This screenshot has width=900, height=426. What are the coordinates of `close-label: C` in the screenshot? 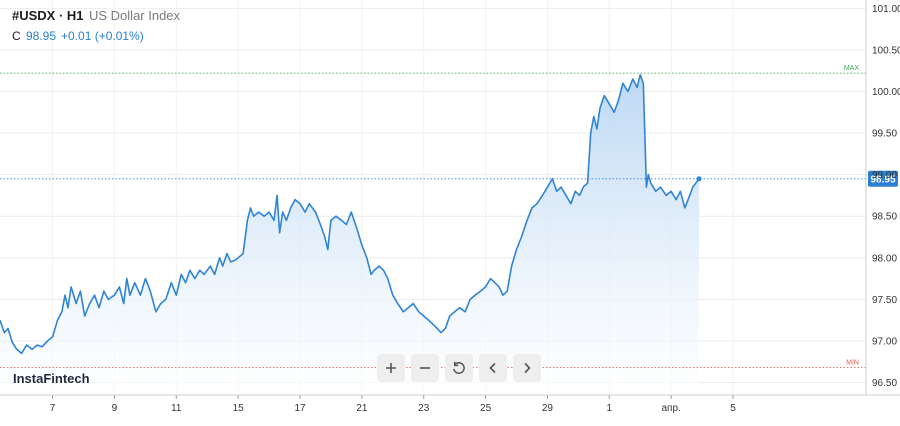 It's located at (16, 36).